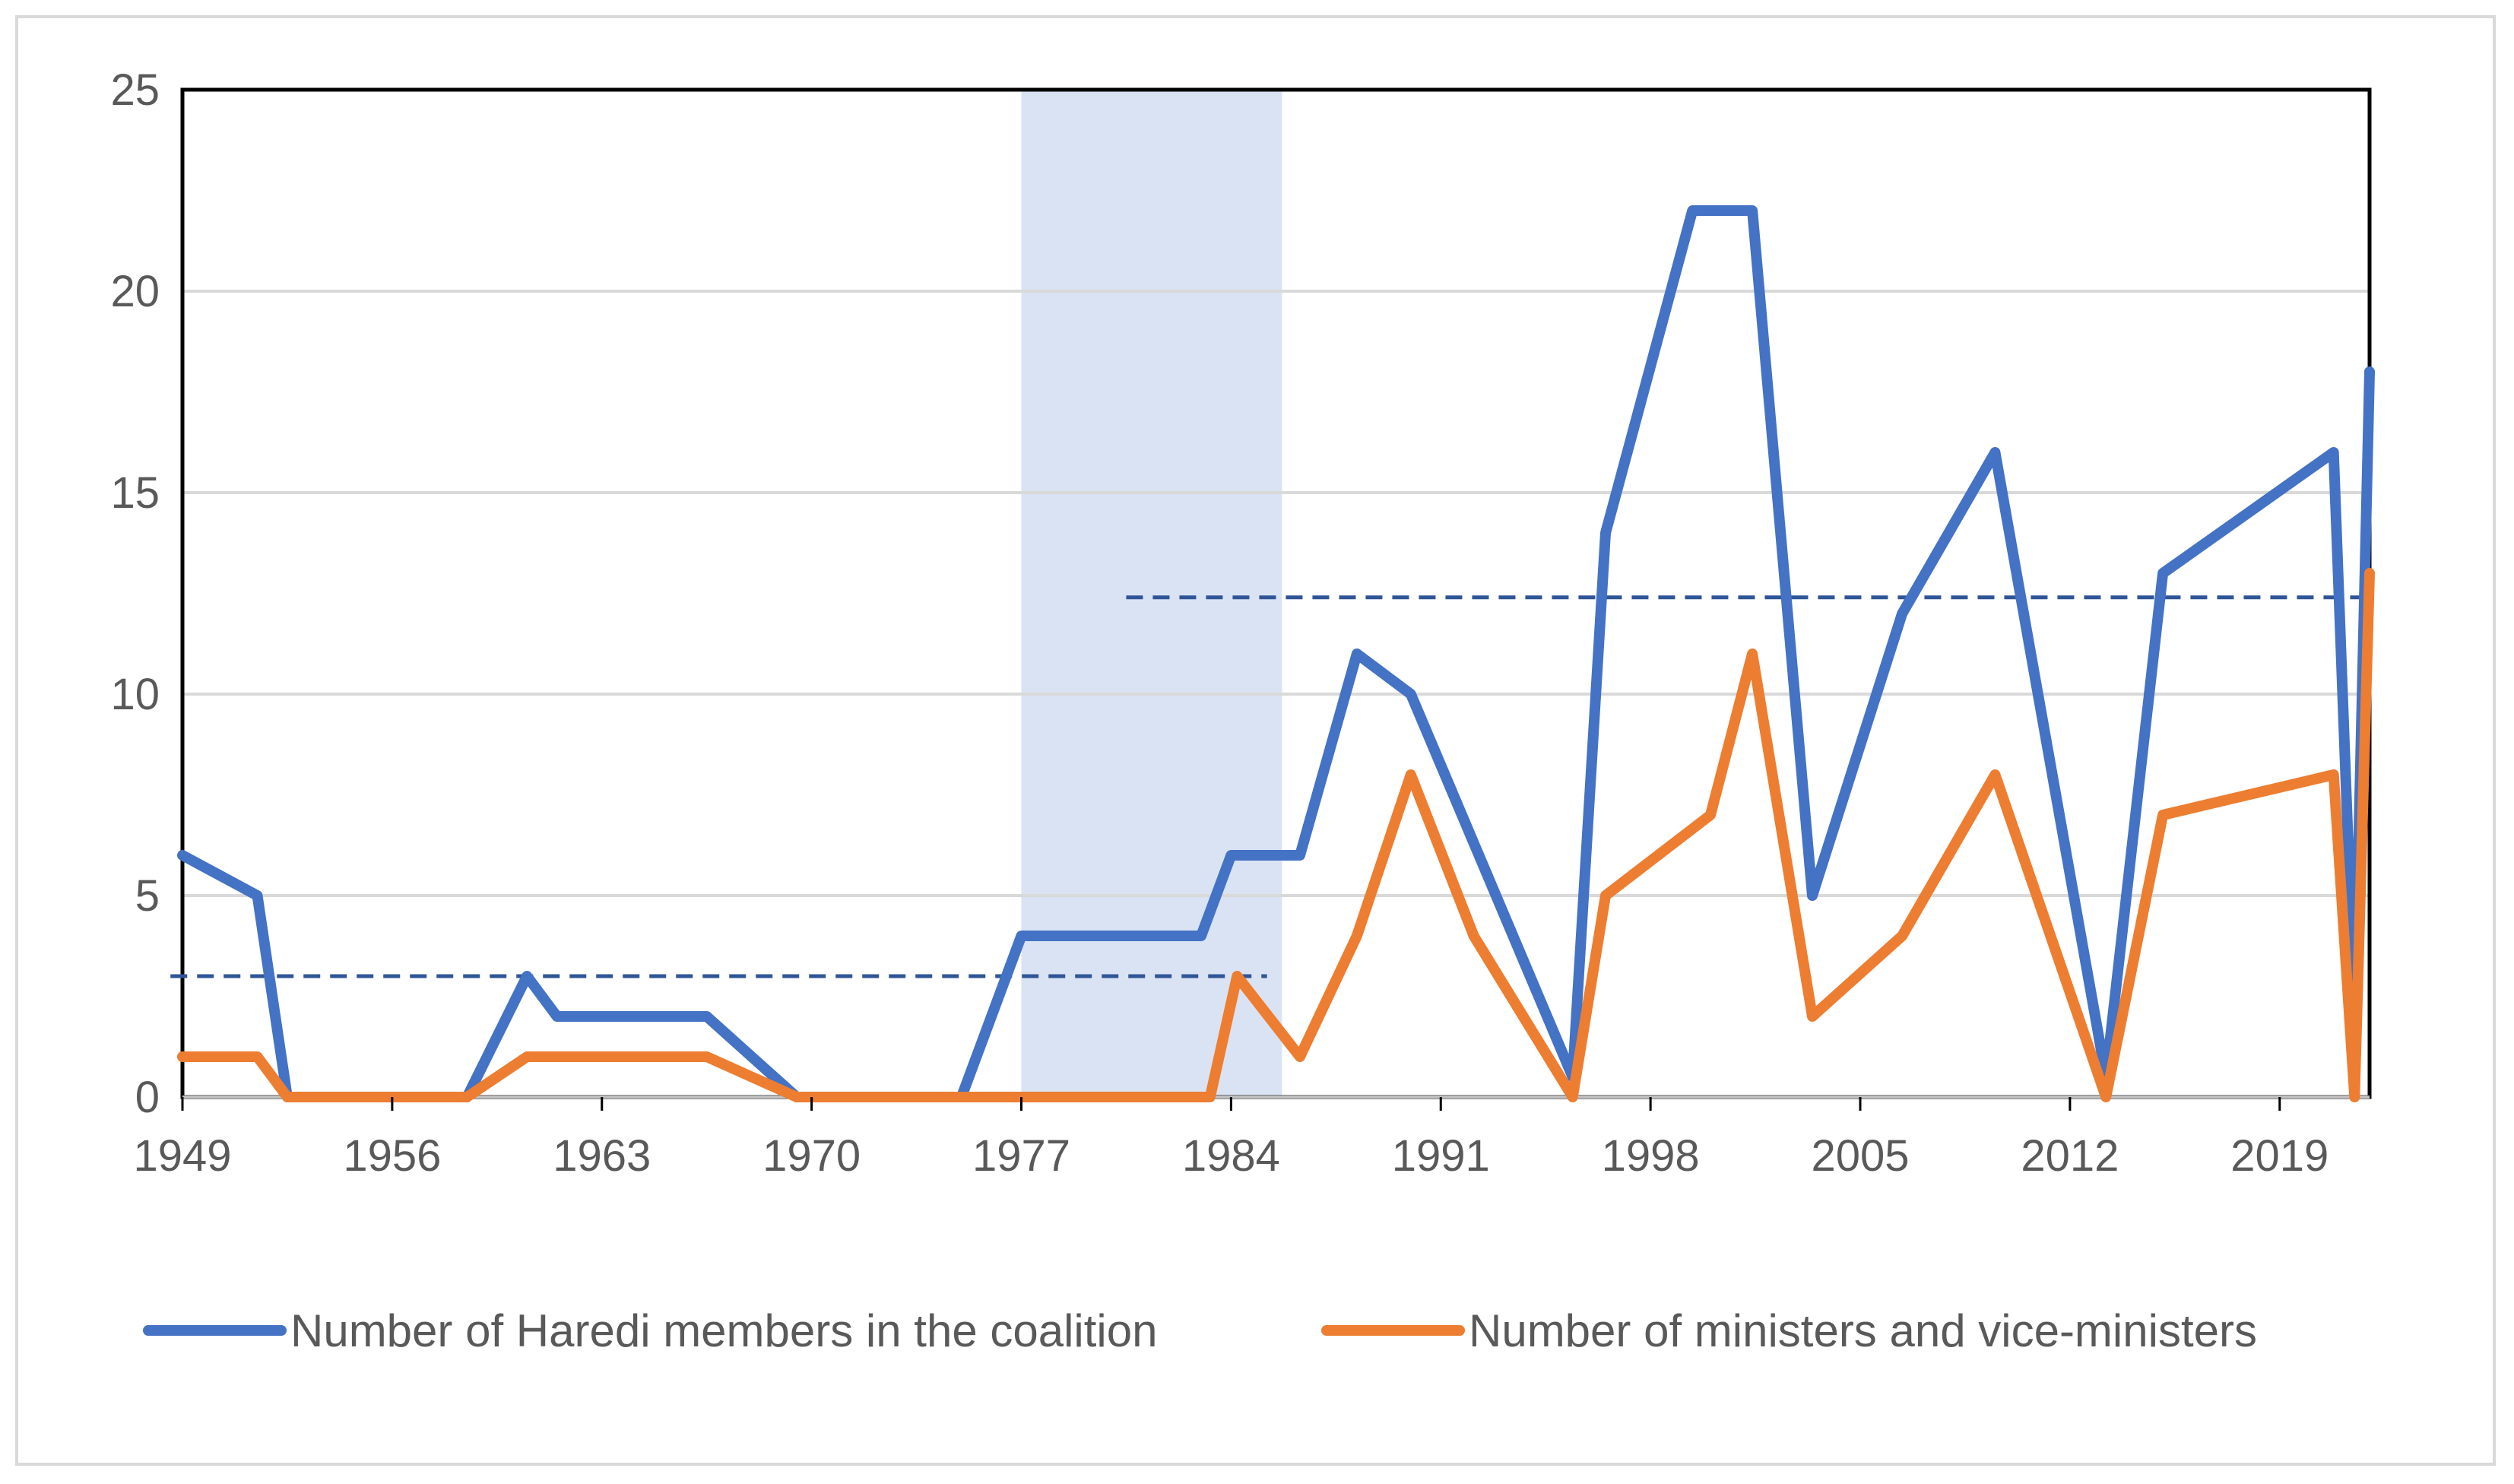  What do you see at coordinates (135, 291) in the screenshot?
I see `y-tick-label: 20` at bounding box center [135, 291].